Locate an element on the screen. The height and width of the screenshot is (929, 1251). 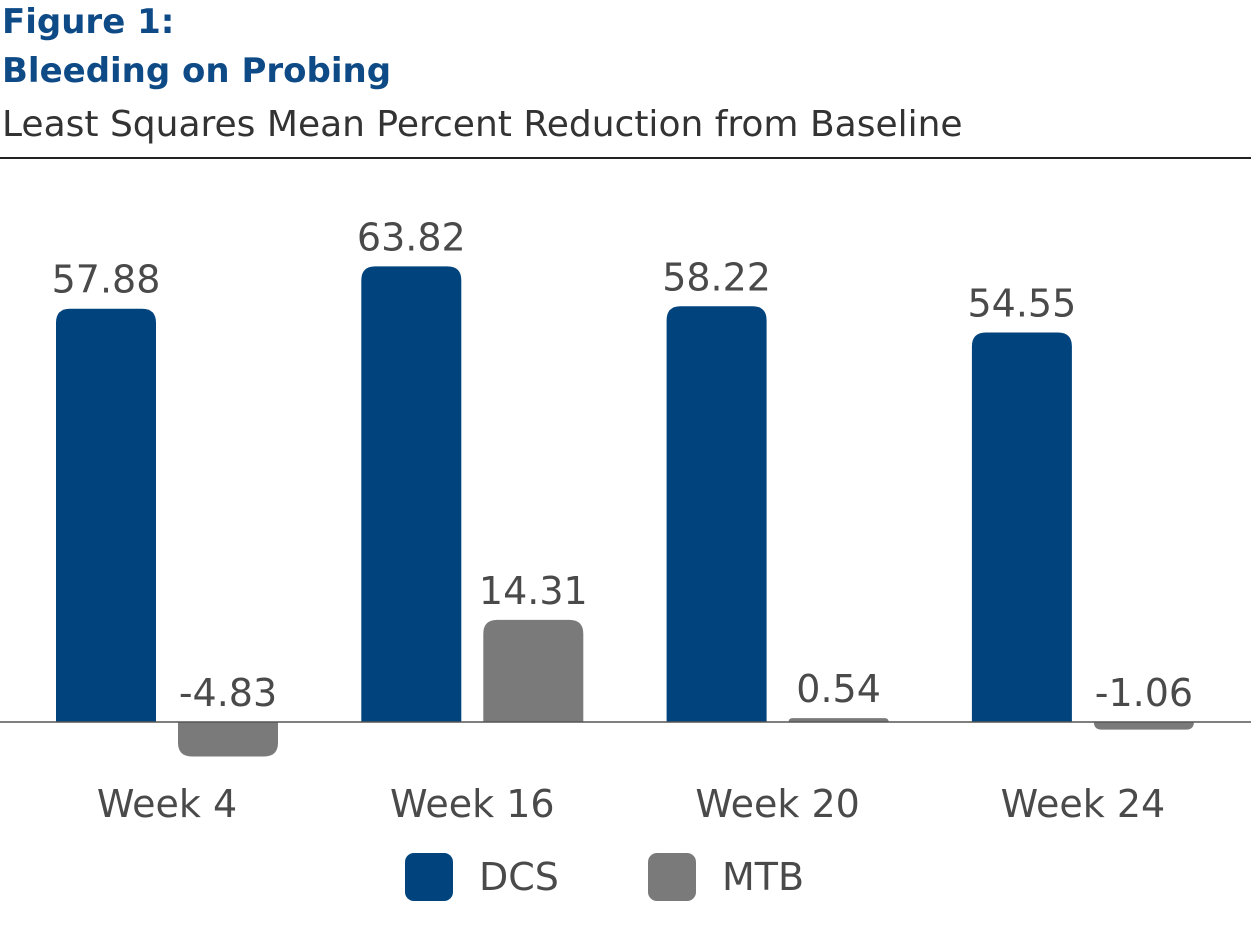
chart-title: Bleeding on Probing is located at coordinates (197, 71).